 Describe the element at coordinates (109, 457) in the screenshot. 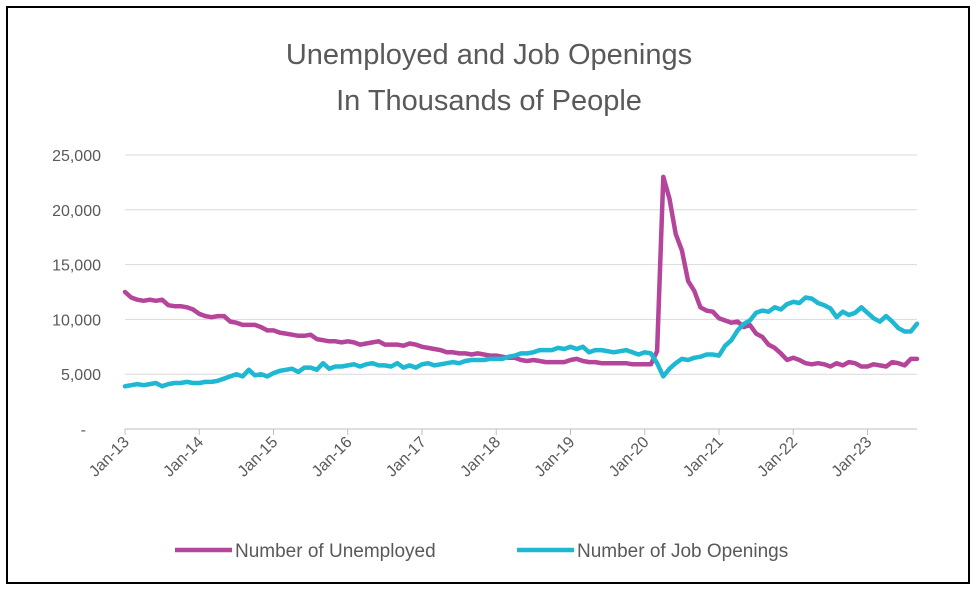

I see `x-tick-label: Jan-13` at that location.